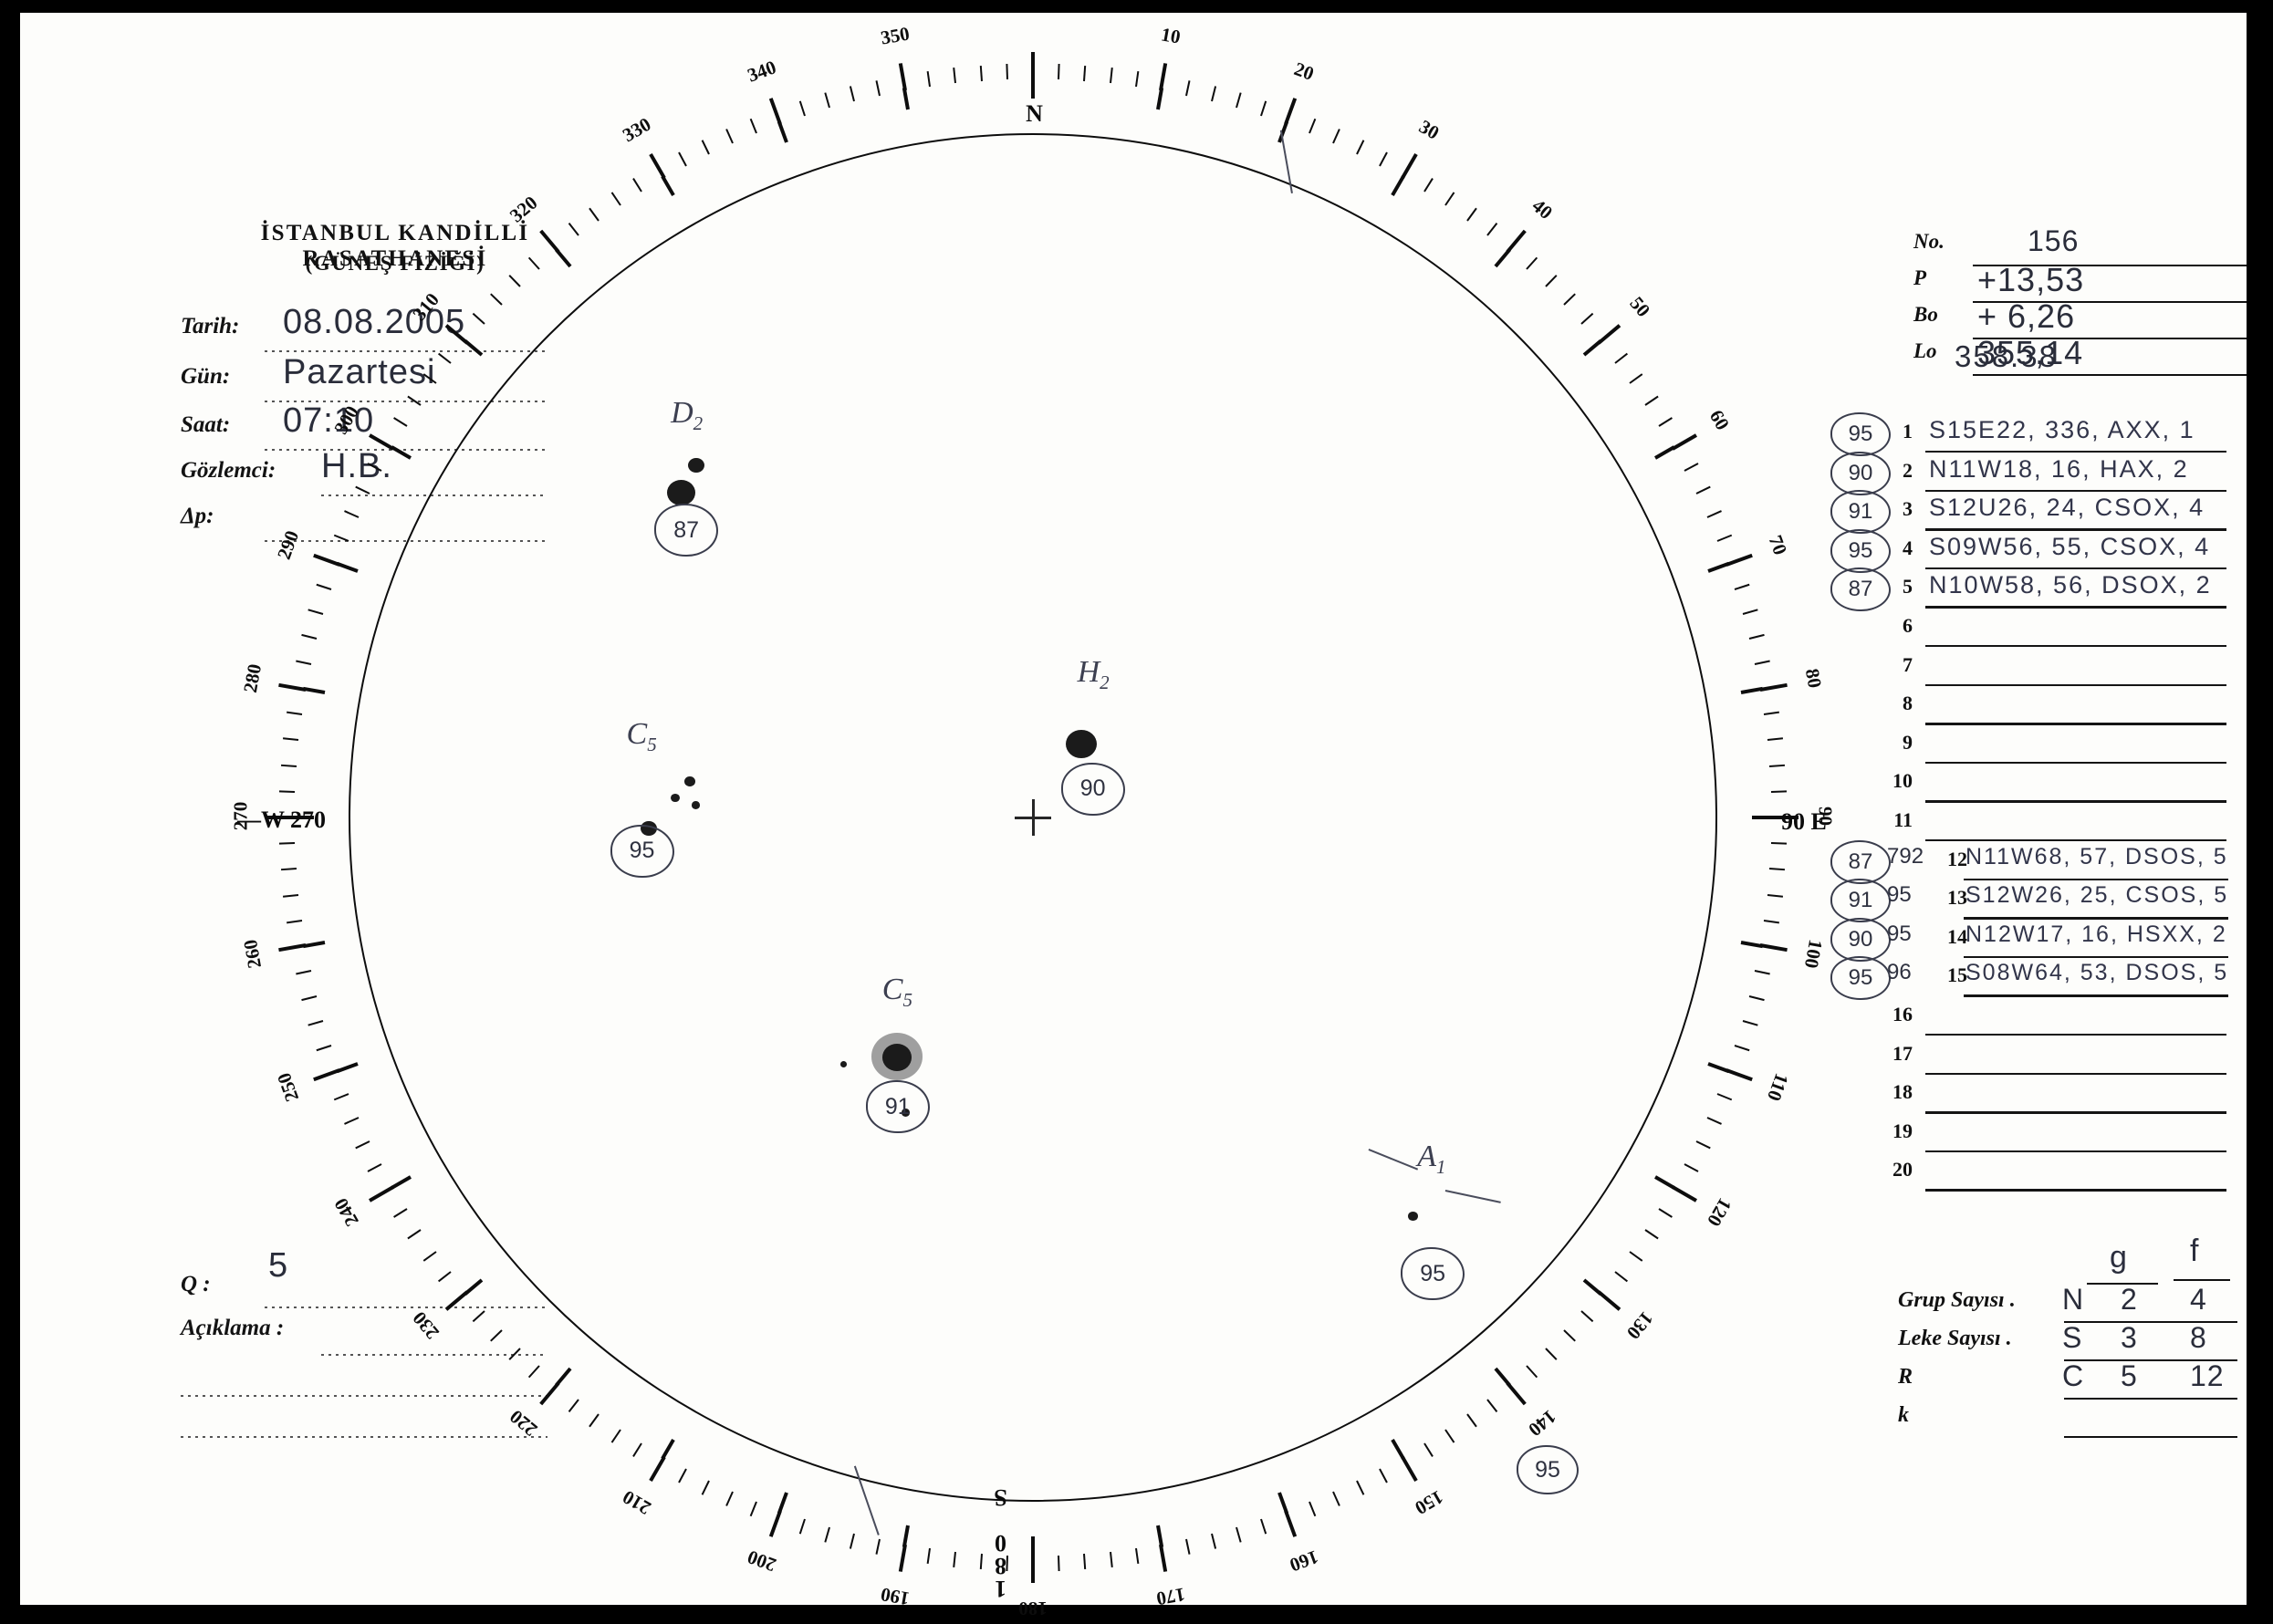 The image size is (2273, 1624). Describe the element at coordinates (359, 372) in the screenshot. I see `field-value-1: Pazartesi` at that location.